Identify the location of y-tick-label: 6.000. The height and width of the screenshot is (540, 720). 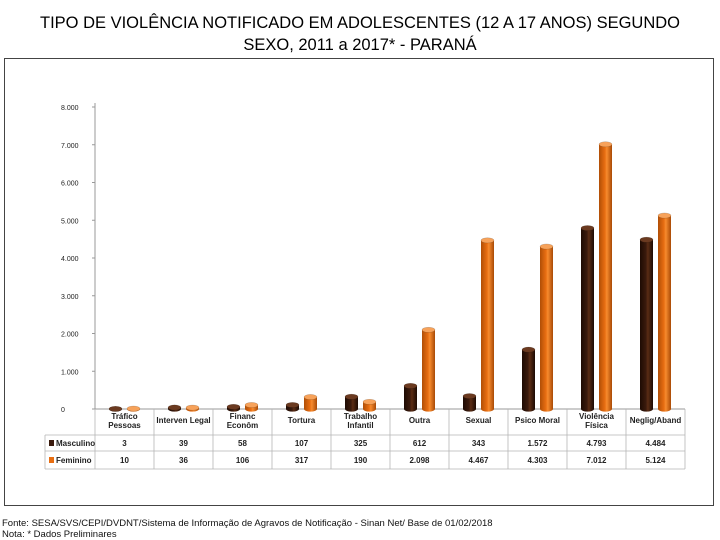
(70, 184).